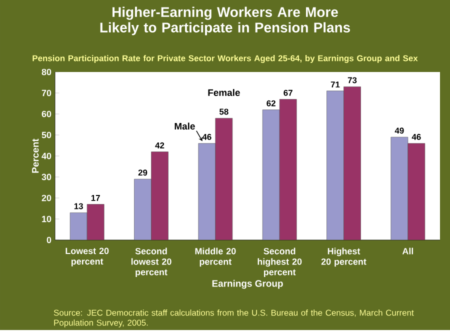 Image resolution: width=450 pixels, height=331 pixels. I want to click on y-tick-label: 30, so click(47, 177).